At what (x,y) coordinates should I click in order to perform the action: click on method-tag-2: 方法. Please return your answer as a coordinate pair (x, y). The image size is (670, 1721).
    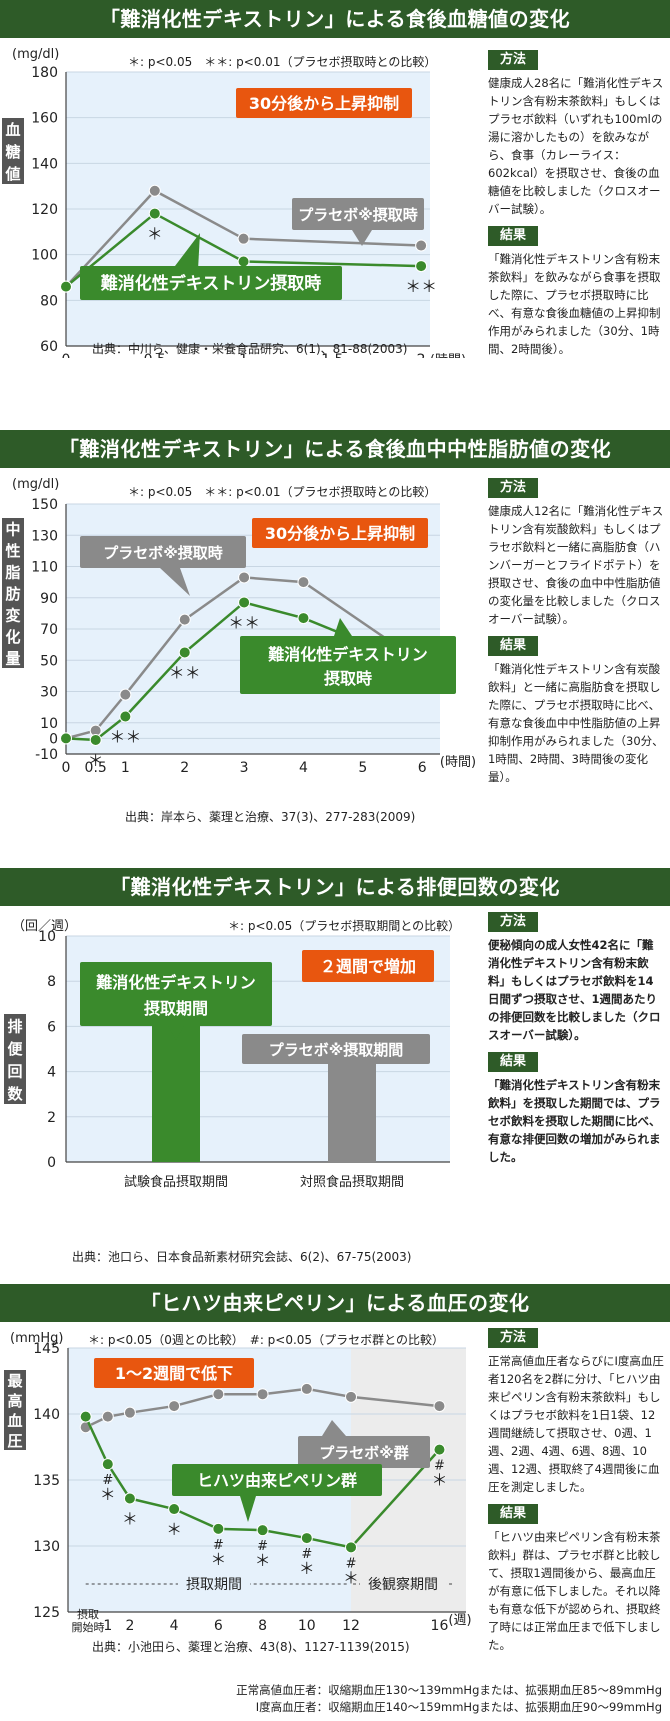
    Looking at the image, I should click on (513, 488).